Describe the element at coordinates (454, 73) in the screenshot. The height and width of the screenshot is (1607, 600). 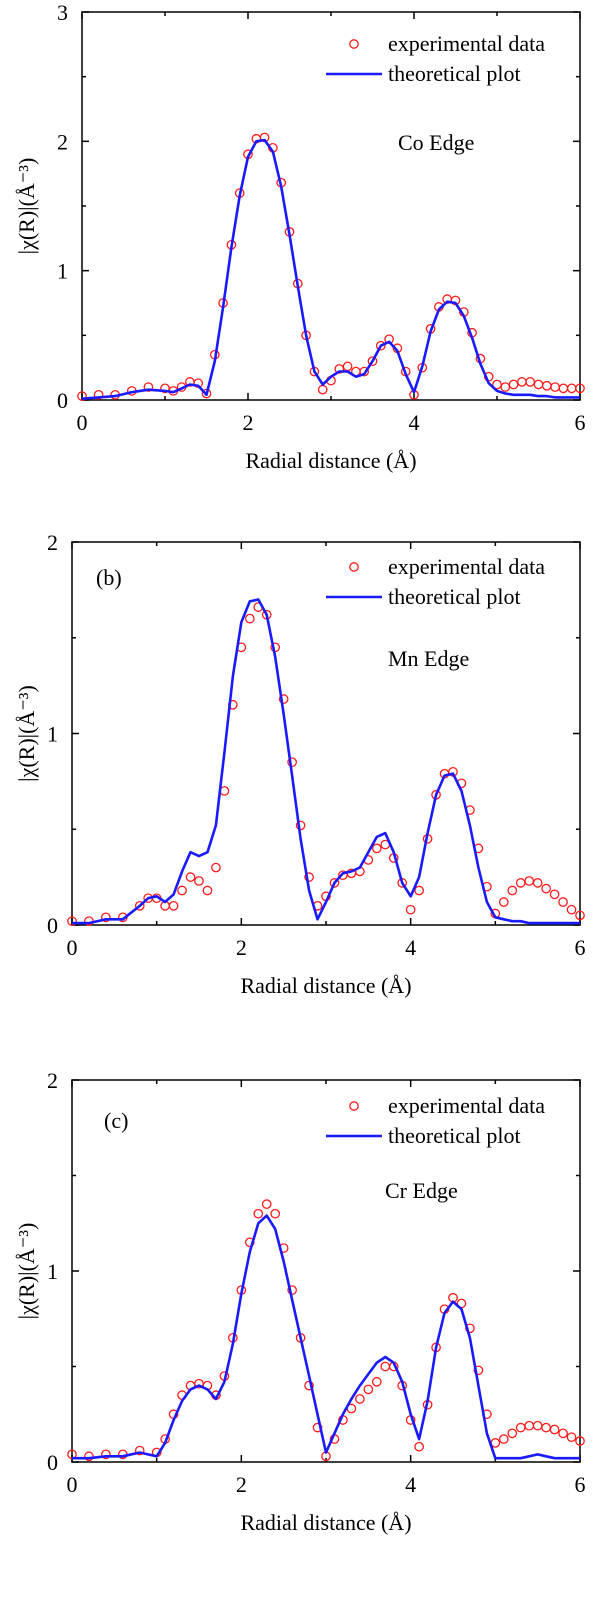
I see `legend-label: theoretical plot` at that location.